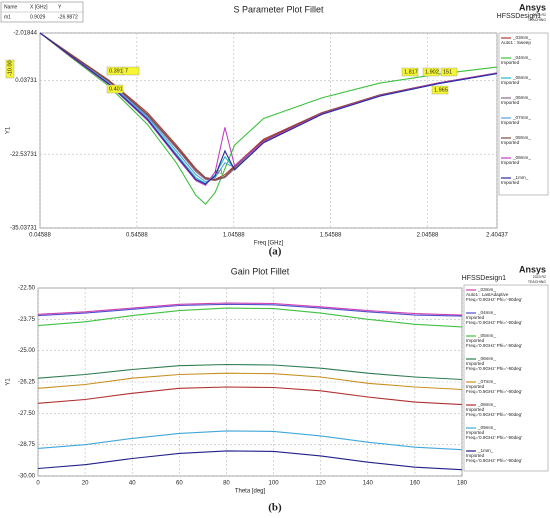 The width and height of the screenshot is (550, 518). I want to click on x-tick-label: 140, so click(368, 484).